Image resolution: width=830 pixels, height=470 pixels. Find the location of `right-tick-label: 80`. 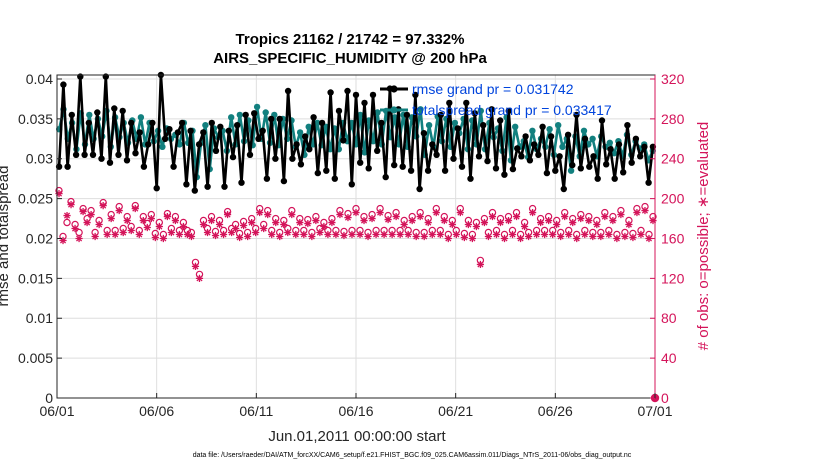

right-tick-label: 80 is located at coordinates (669, 318).